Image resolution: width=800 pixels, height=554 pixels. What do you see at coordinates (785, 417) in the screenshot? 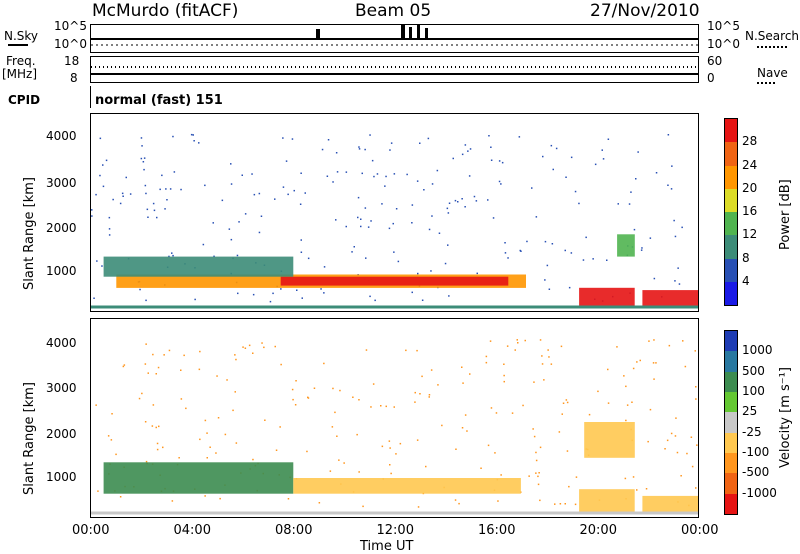
I see `velocity-colorbar-label: Velocity [m s⁻¹]` at bounding box center [785, 417].